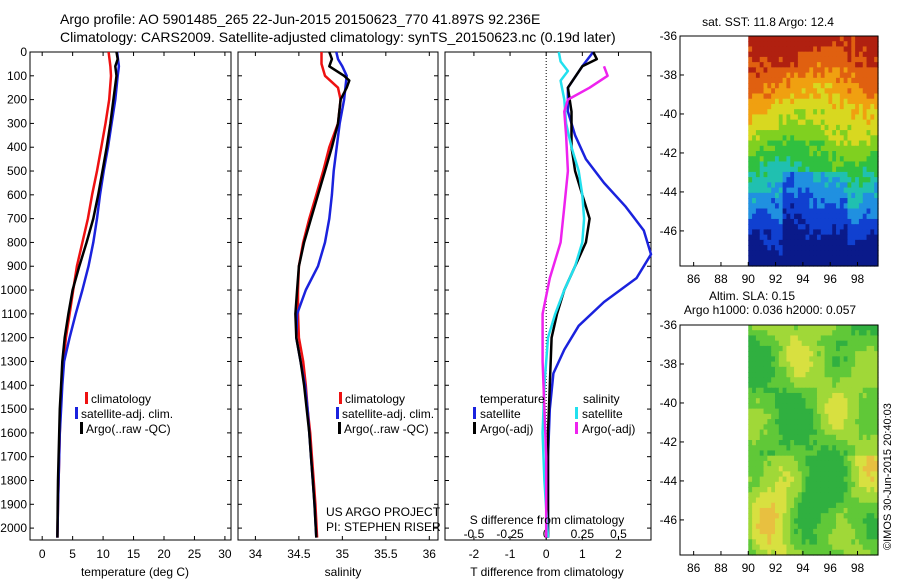  I want to click on x-tick-label: 90, so click(749, 279).